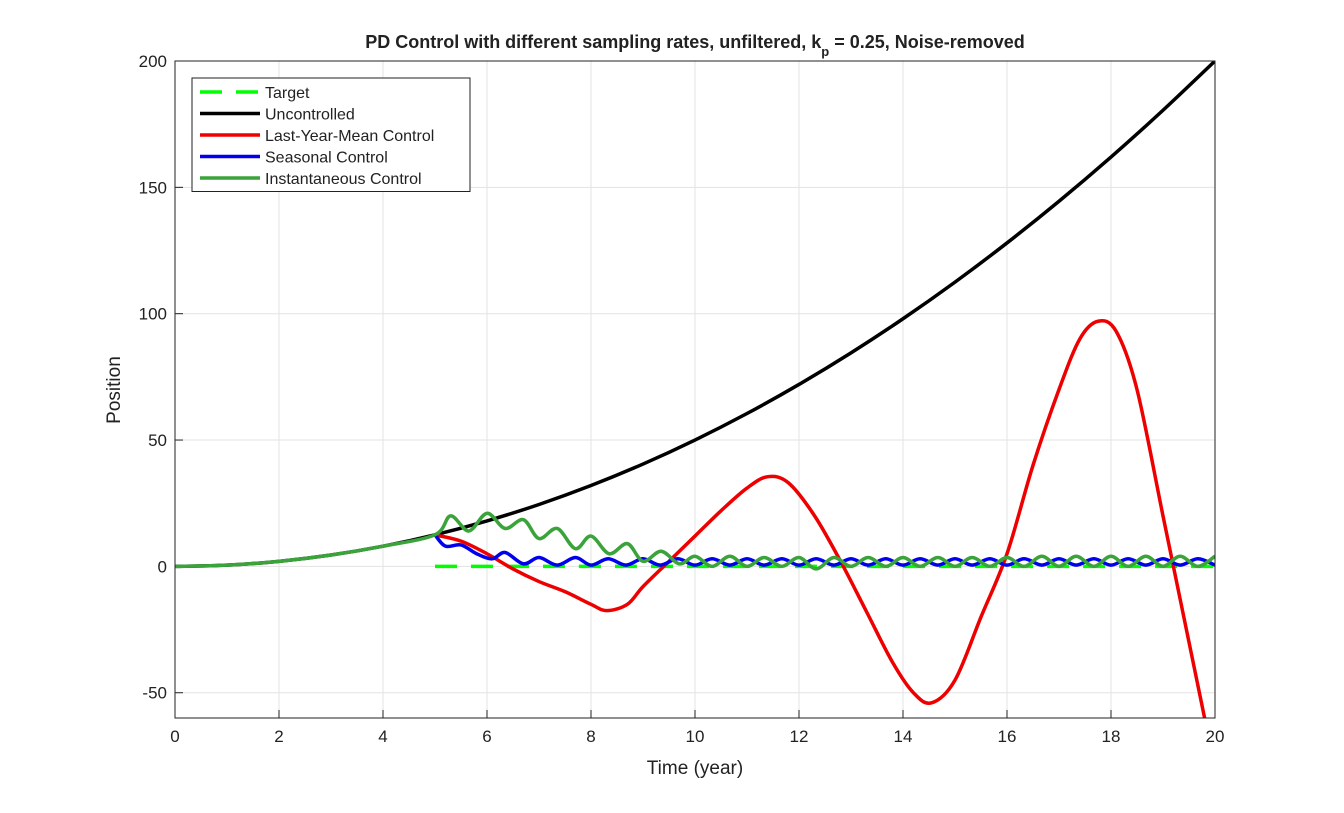 The height and width of the screenshot is (813, 1344). Describe the element at coordinates (278, 736) in the screenshot. I see `x-tick-label: 2` at that location.